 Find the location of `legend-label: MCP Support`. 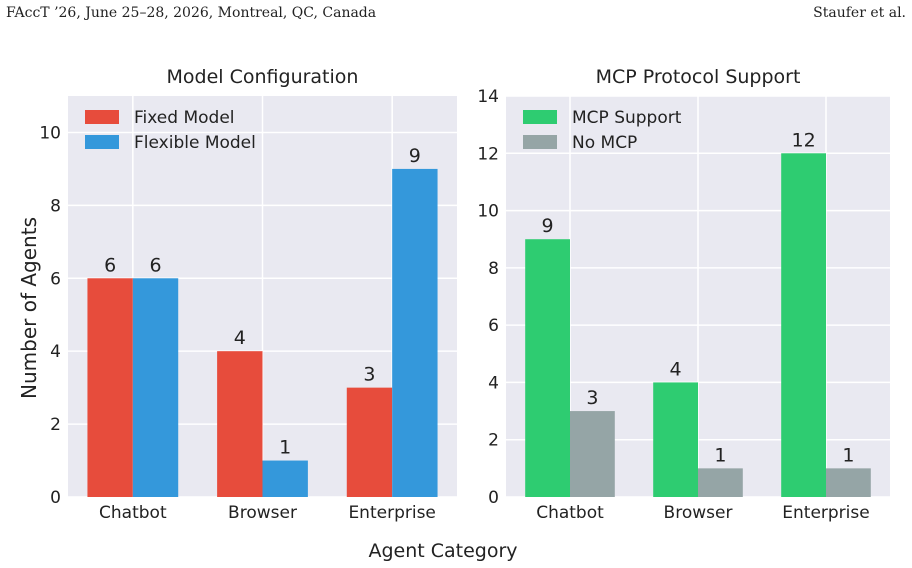

legend-label: MCP Support is located at coordinates (627, 118).